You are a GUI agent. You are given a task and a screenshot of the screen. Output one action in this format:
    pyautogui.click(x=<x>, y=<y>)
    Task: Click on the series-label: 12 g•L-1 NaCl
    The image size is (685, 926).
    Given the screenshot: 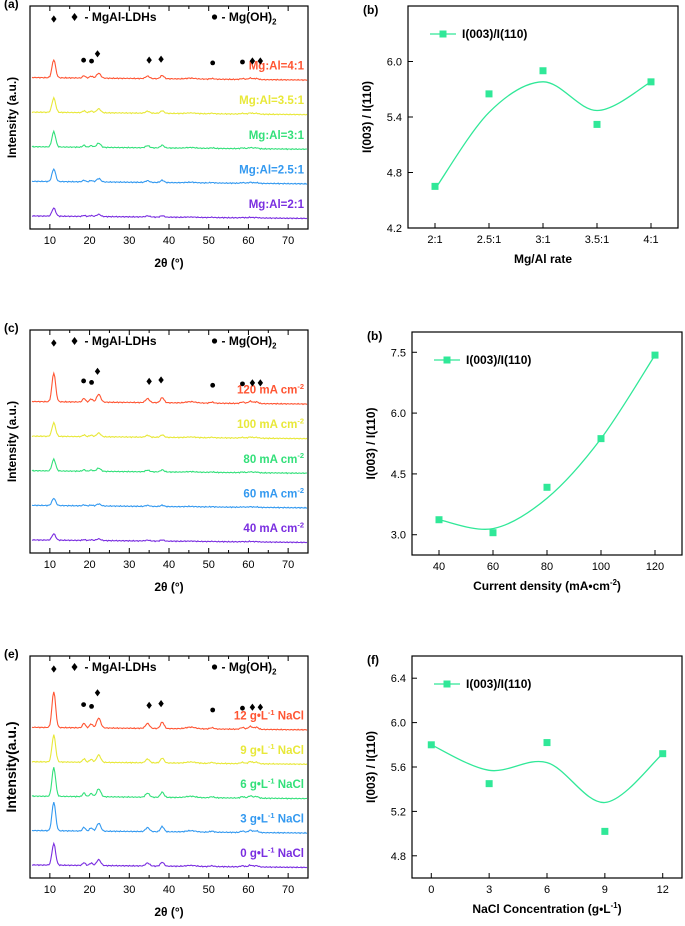 What is the action you would take?
    pyautogui.click(x=269, y=715)
    